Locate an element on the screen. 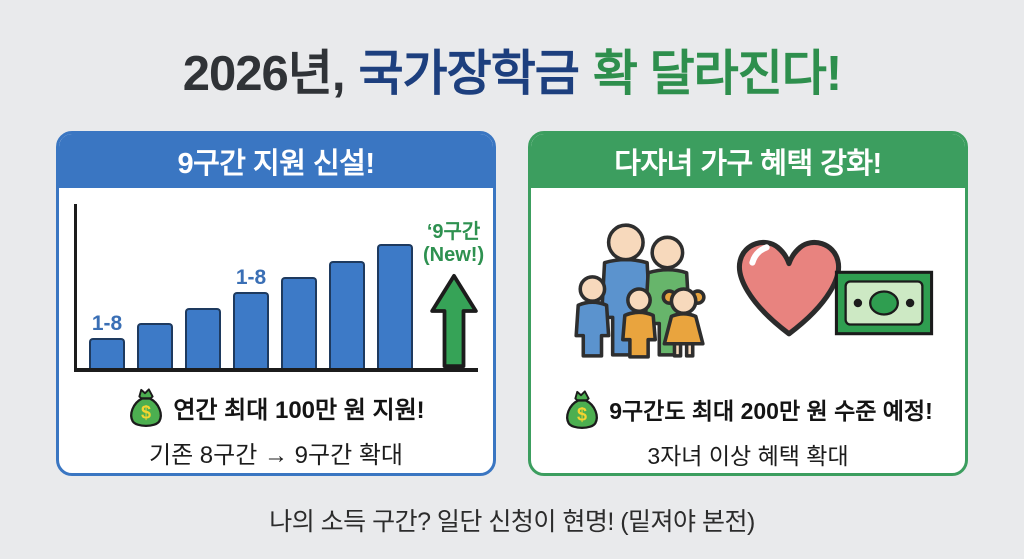 The image size is (1024, 559). bar-chart-bars: 1-8 1-8 is located at coordinates (251, 286).